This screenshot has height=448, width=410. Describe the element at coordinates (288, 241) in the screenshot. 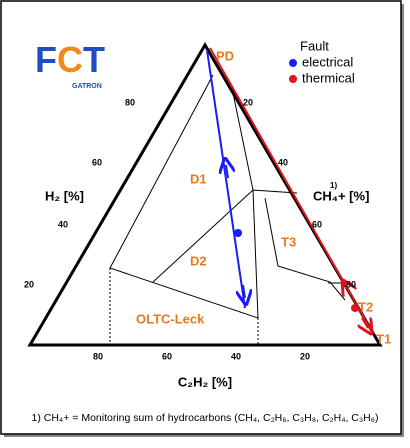

I see `zone-label: T3` at that location.